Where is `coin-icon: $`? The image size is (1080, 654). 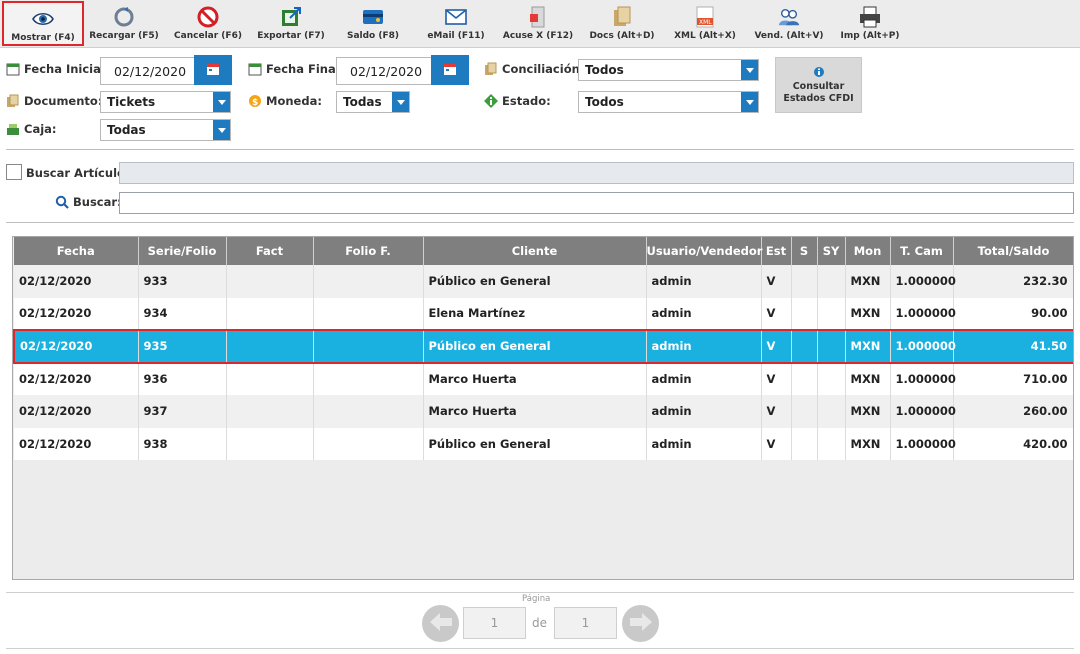 coin-icon: $ is located at coordinates (255, 101).